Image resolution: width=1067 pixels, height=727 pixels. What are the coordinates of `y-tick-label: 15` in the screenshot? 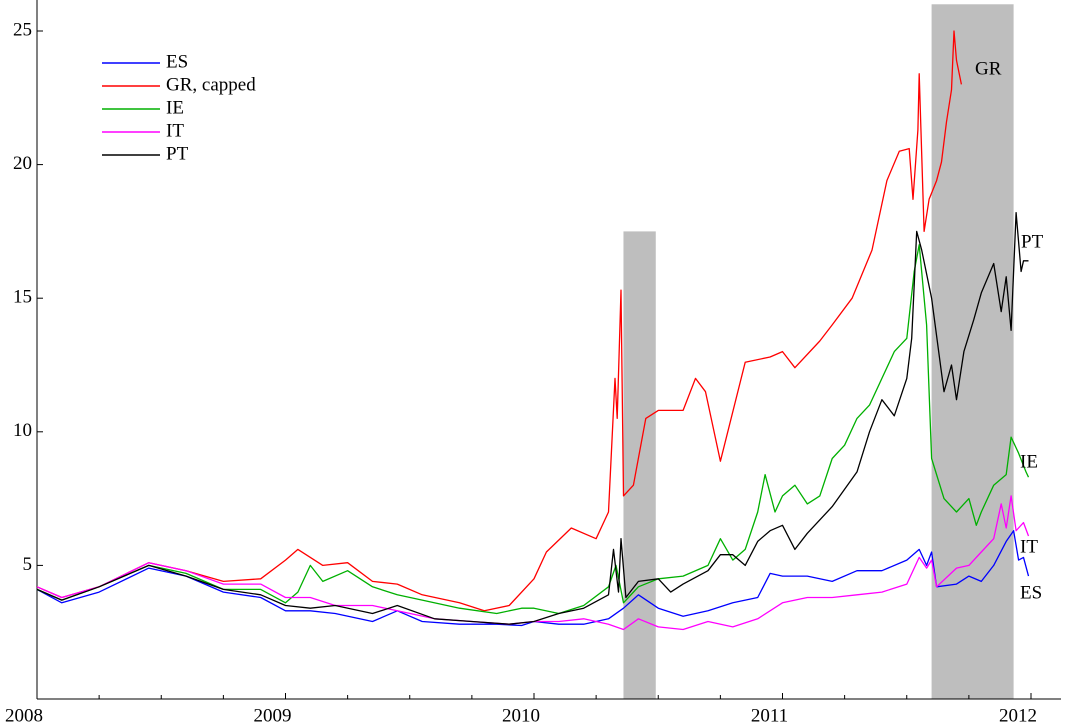 It's located at (22, 297).